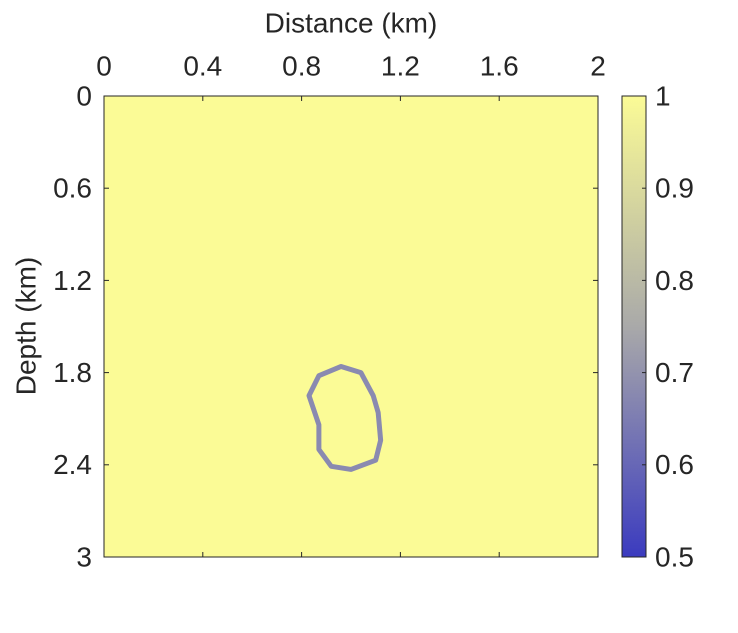  I want to click on x-axis-title: Distance (km), so click(351, 22).